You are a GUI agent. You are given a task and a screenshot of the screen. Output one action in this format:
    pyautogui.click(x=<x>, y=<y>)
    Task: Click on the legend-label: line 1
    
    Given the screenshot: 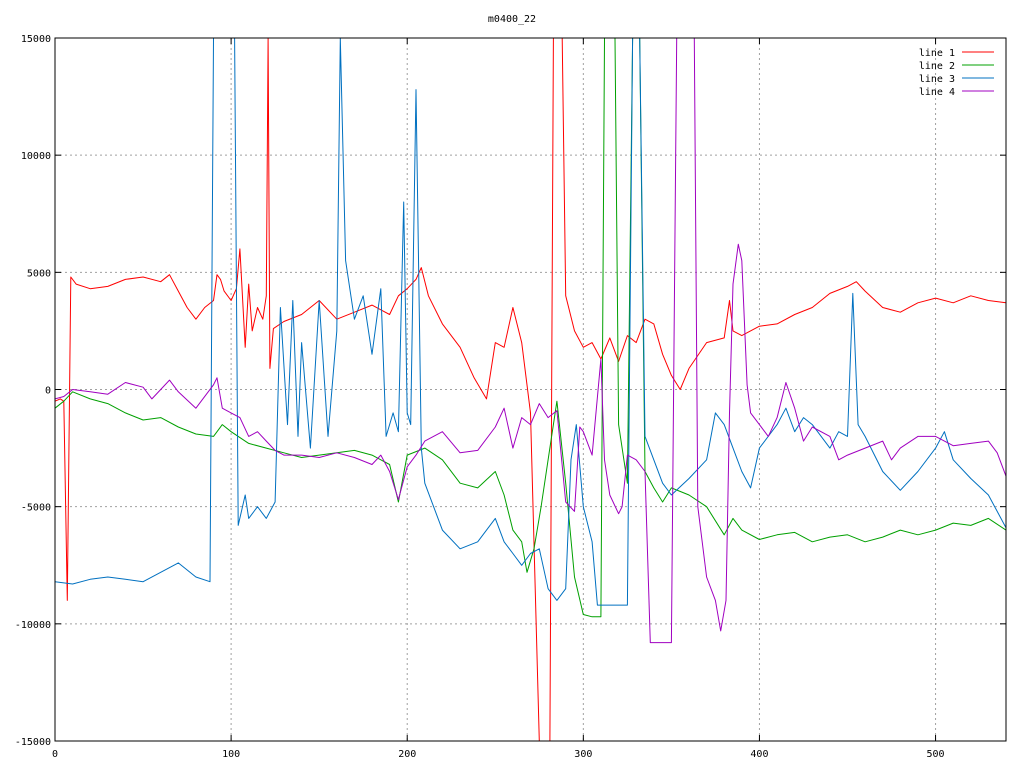 What is the action you would take?
    pyautogui.click(x=937, y=53)
    